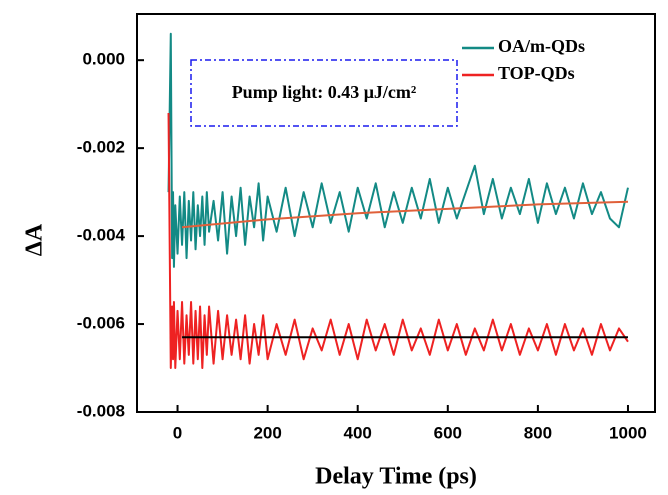 The height and width of the screenshot is (495, 668). What do you see at coordinates (536, 73) in the screenshot?
I see `legend-label: TOP-QDs` at bounding box center [536, 73].